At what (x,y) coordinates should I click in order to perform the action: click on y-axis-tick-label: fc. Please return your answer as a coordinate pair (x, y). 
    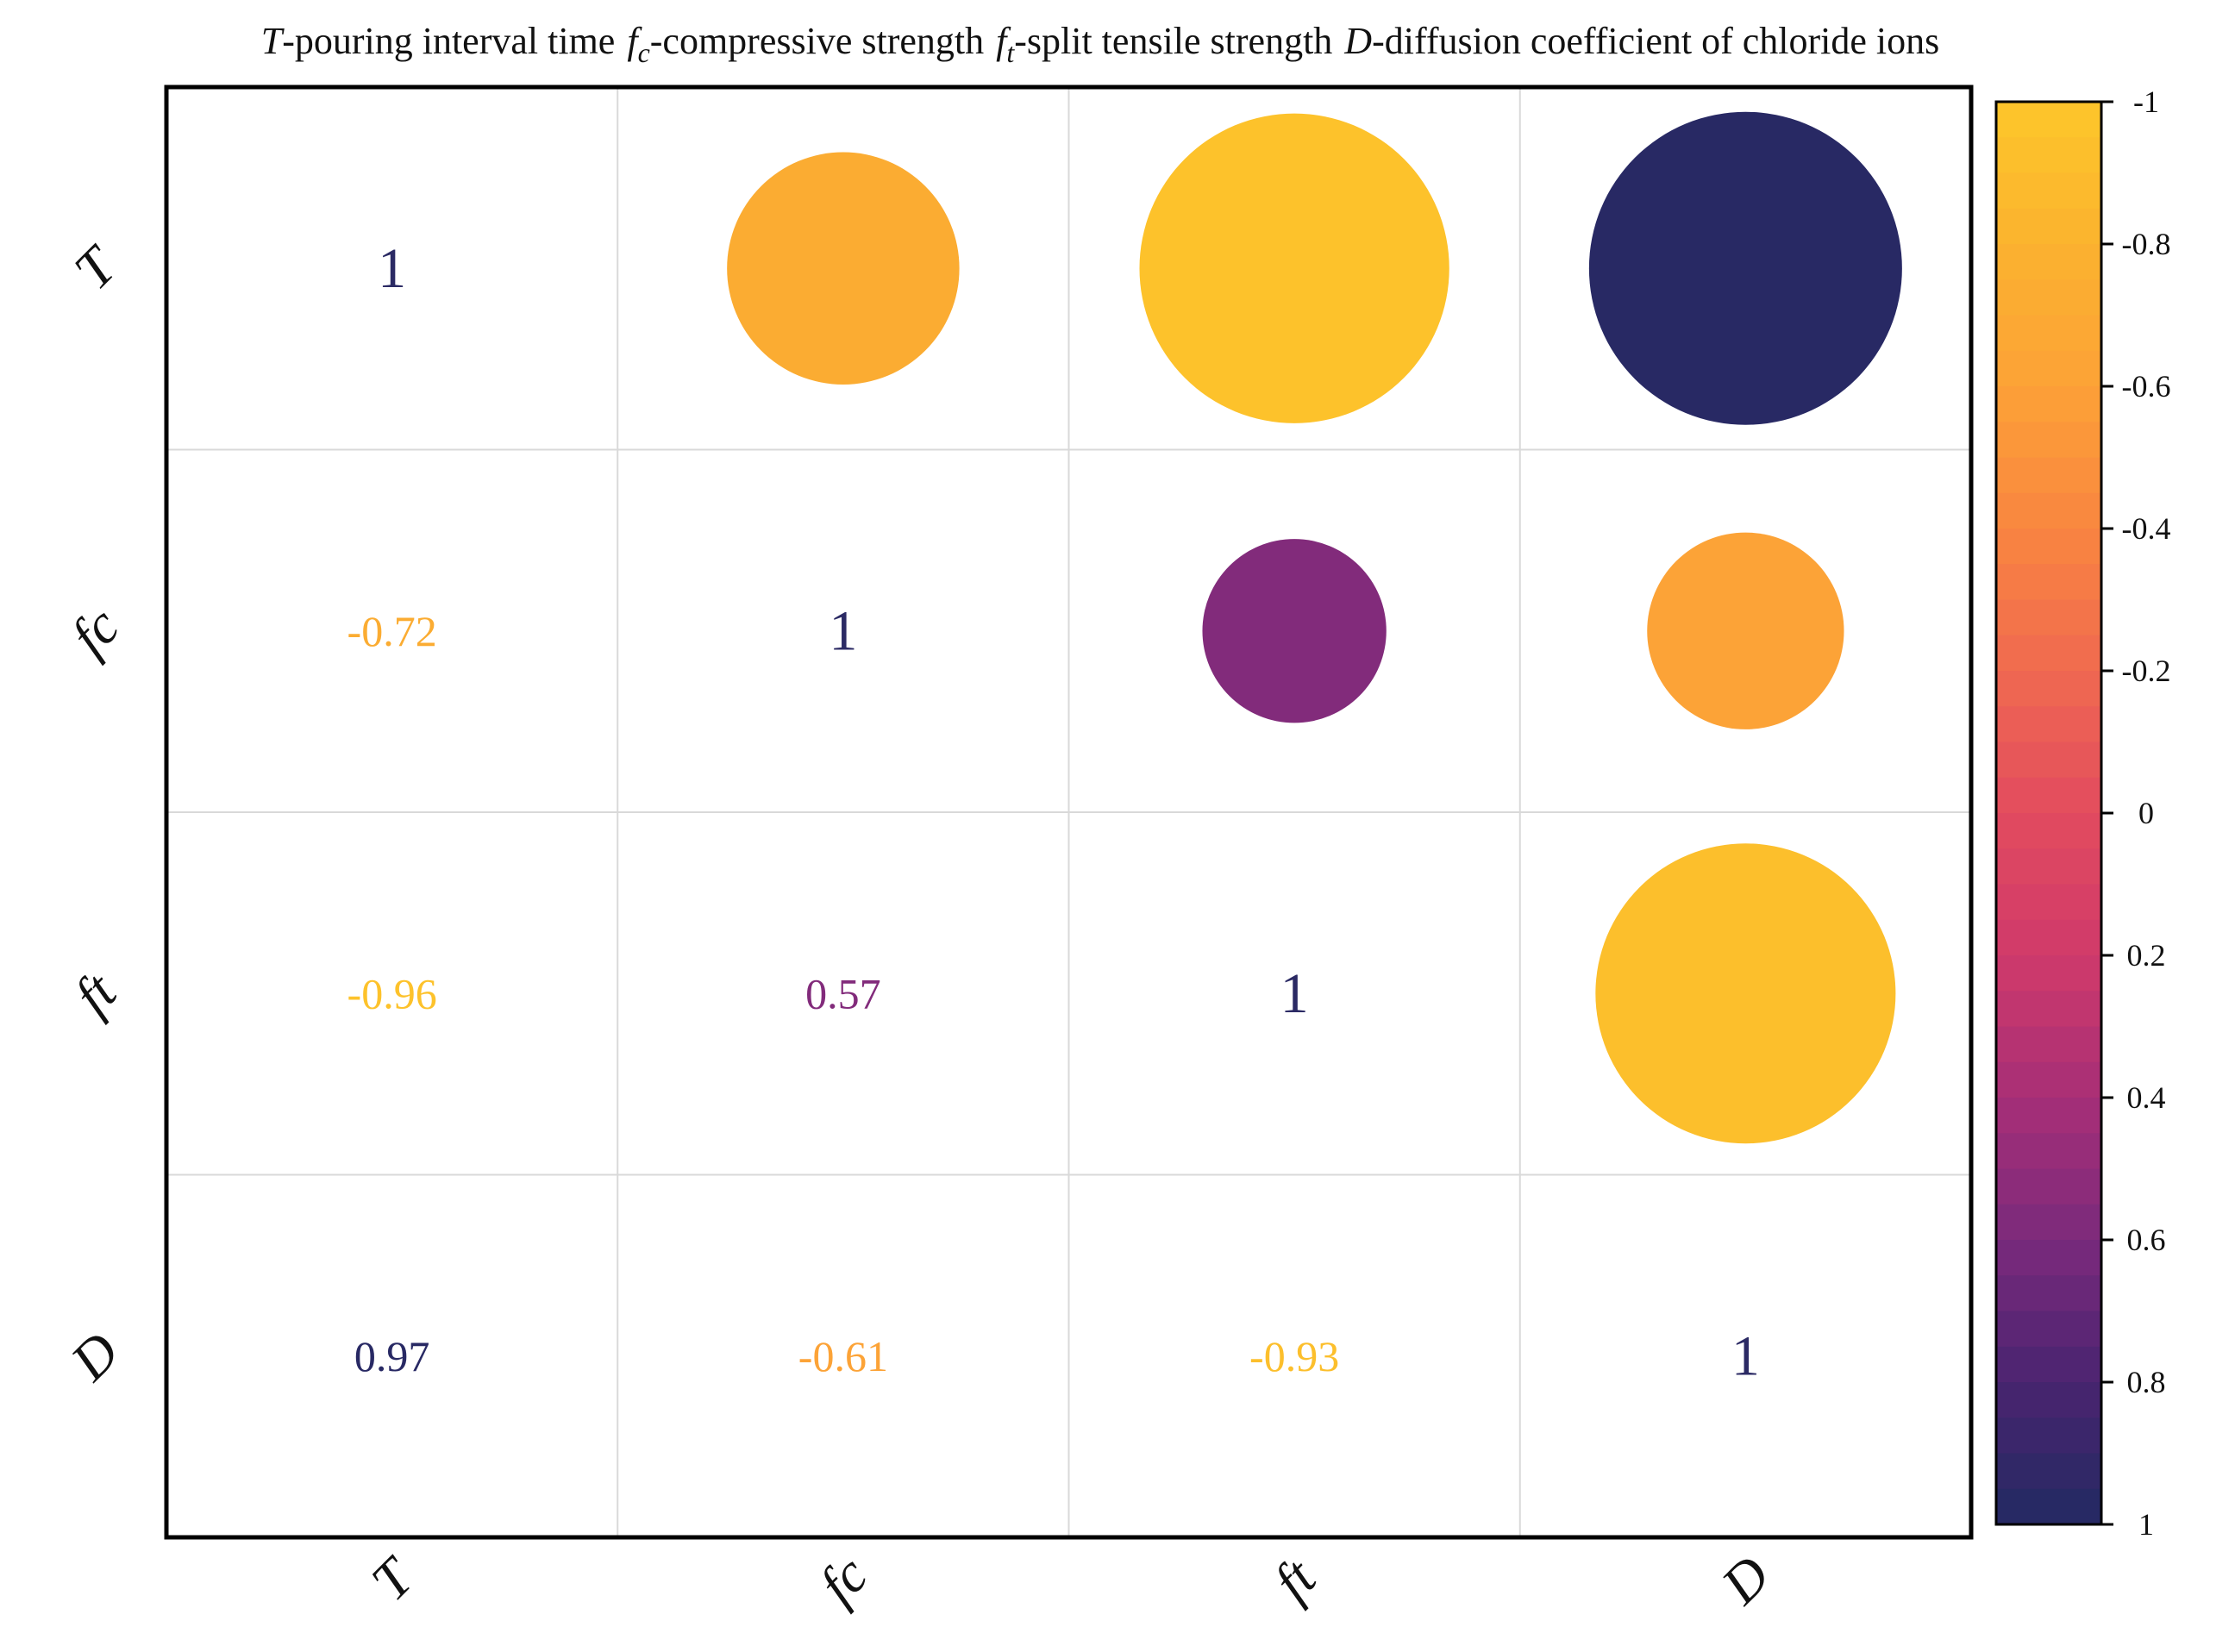
    Looking at the image, I should click on (95, 630).